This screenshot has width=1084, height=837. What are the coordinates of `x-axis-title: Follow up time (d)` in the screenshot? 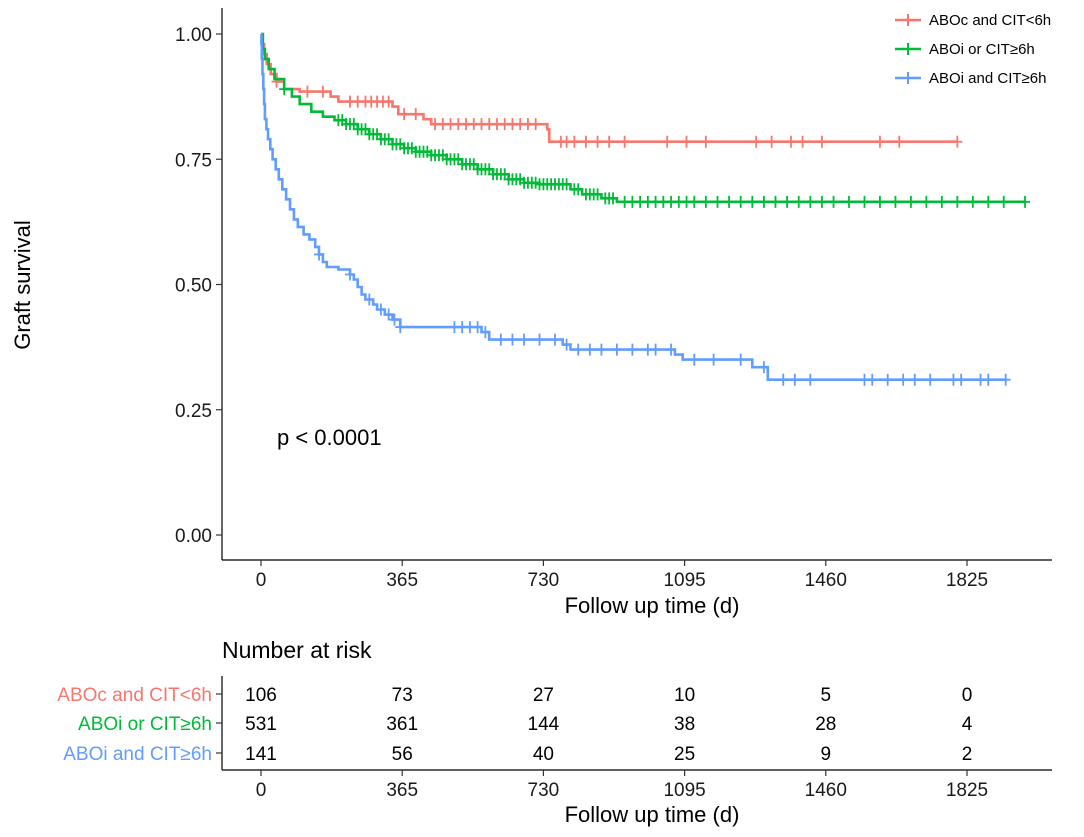 It's located at (652, 605).